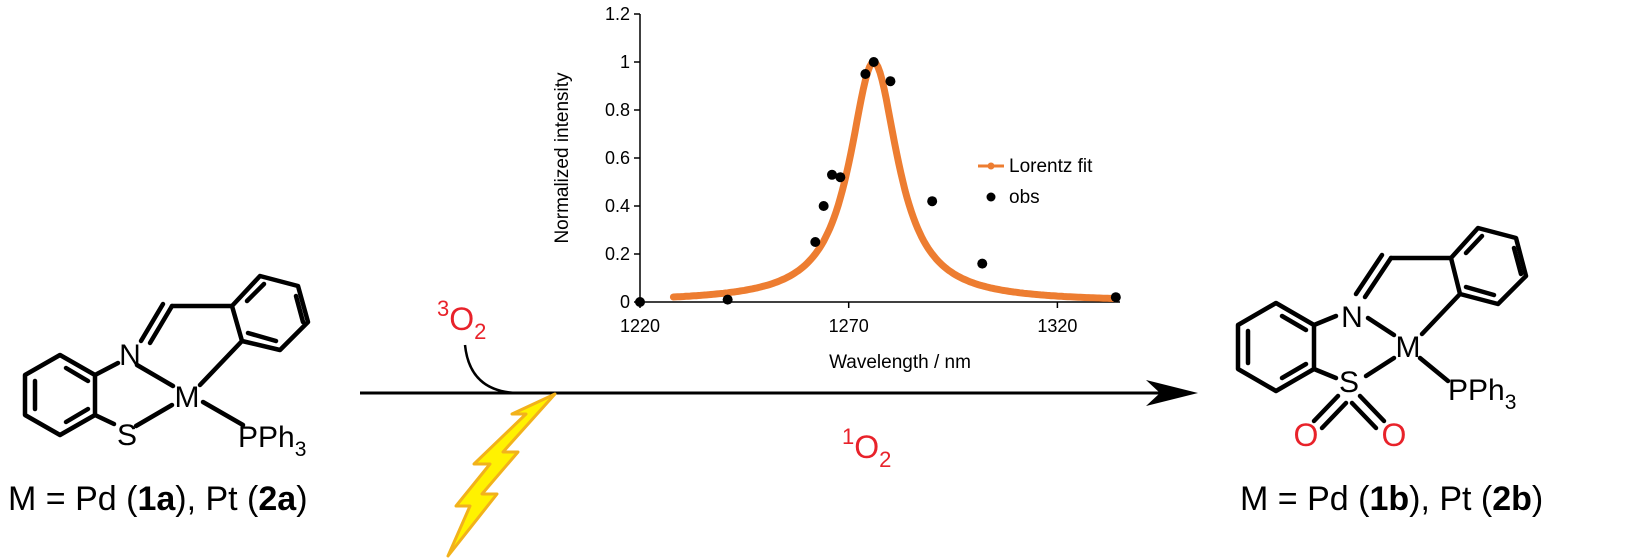  Describe the element at coordinates (277, 499) in the screenshot. I see `reactant-compound-2a: 2a` at that location.